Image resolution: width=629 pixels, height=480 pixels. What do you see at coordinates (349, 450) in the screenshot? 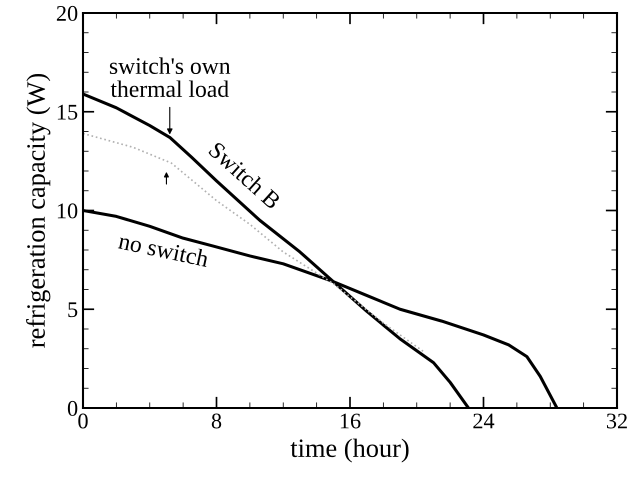
I see `x-axis-title: time (hour)` at bounding box center [349, 450].